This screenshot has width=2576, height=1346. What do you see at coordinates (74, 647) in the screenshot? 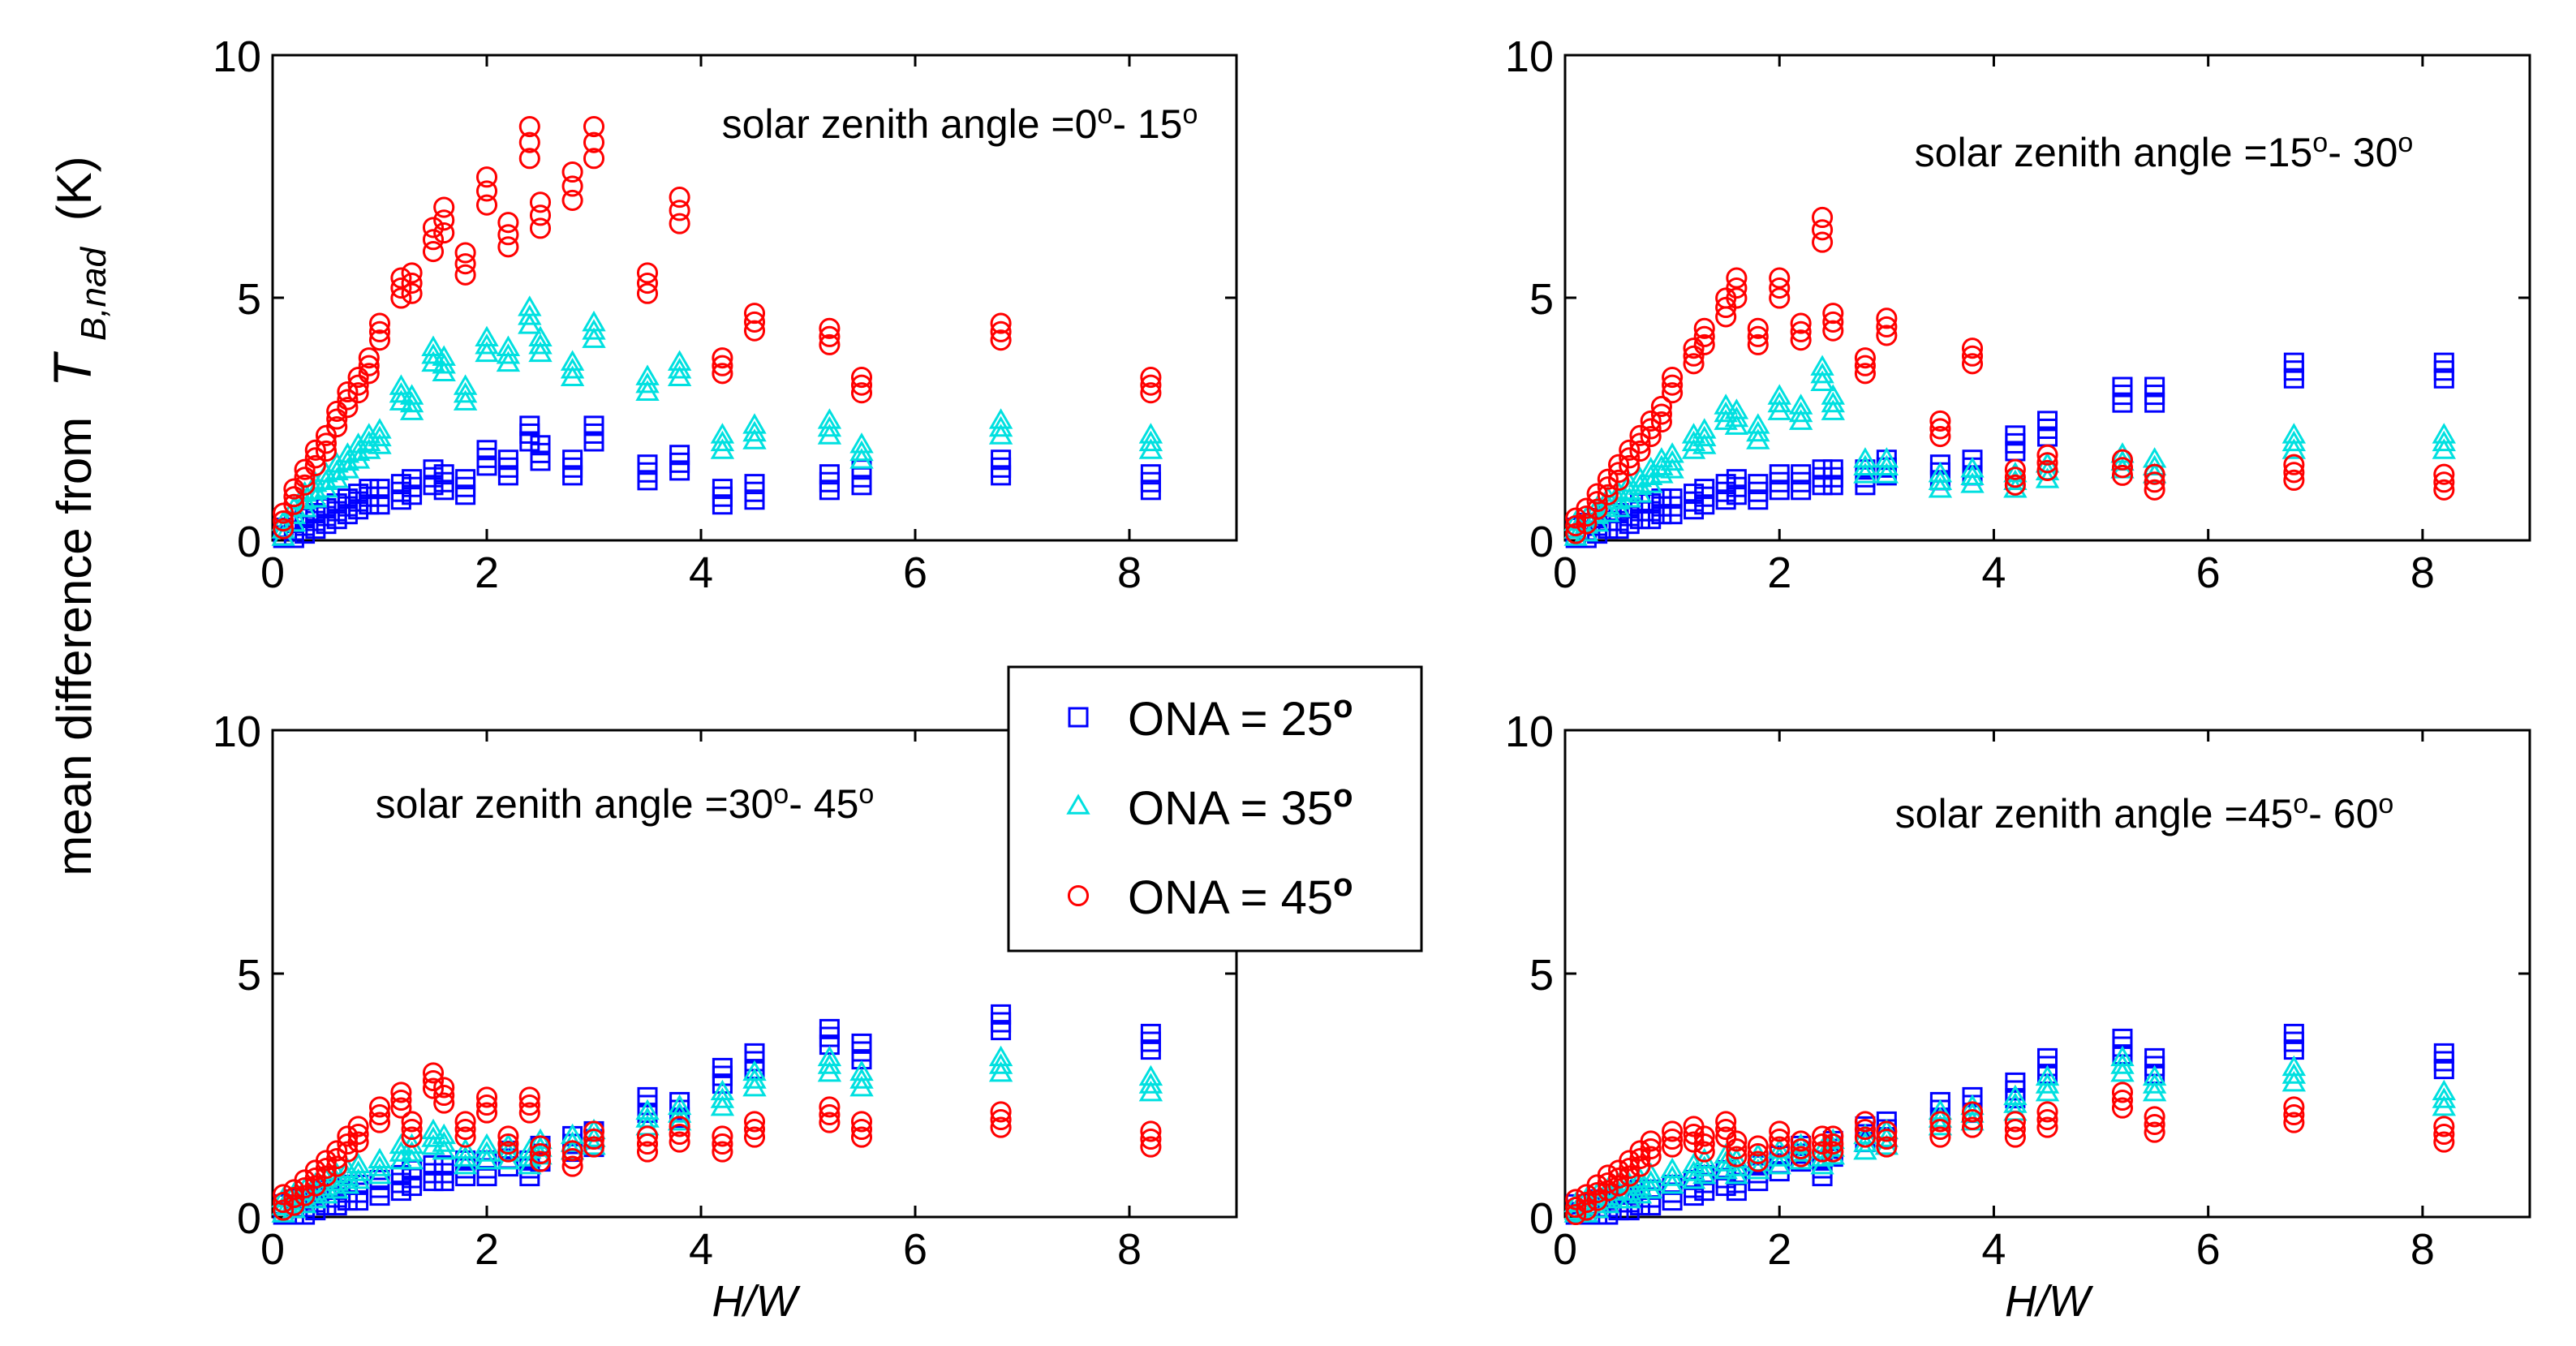
I see `y-axis-label-prefix: mean difference from` at bounding box center [74, 647].